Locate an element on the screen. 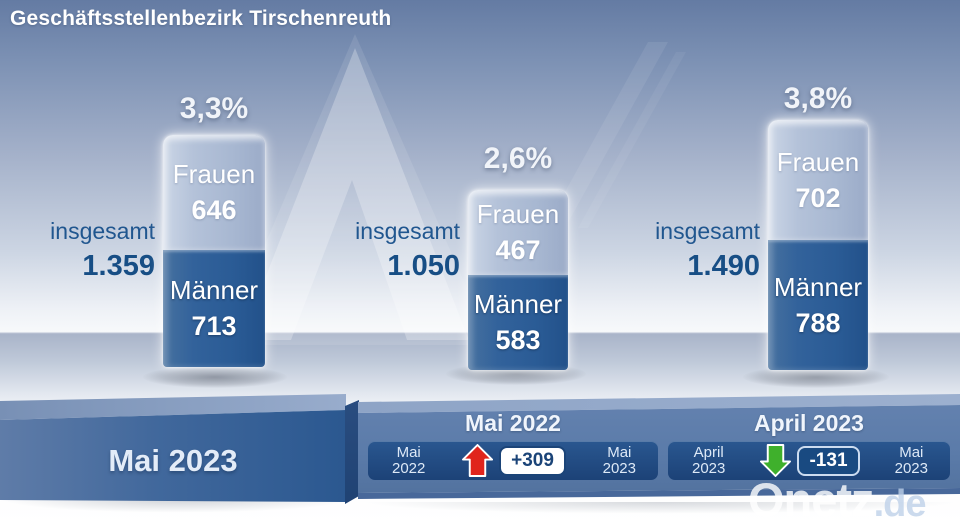  current-month-label: Mai 2023 is located at coordinates (173, 460).